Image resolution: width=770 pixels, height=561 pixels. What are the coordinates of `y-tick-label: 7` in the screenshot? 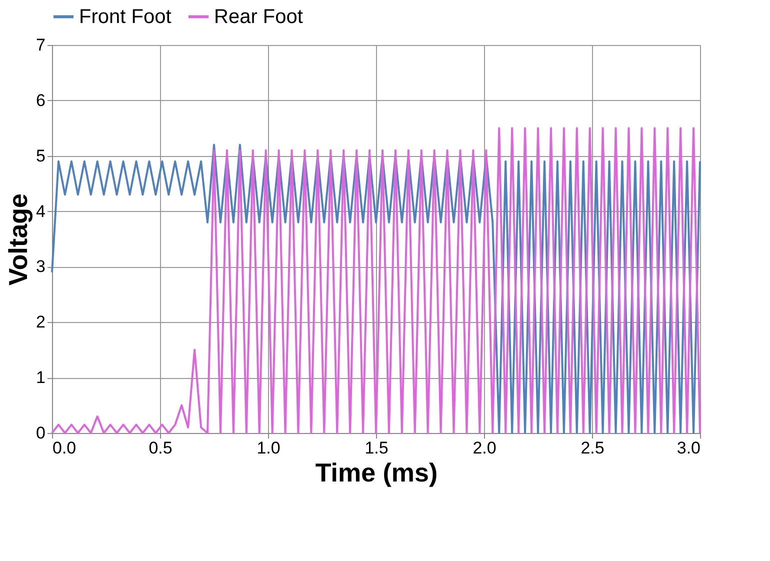 It's located at (41, 45).